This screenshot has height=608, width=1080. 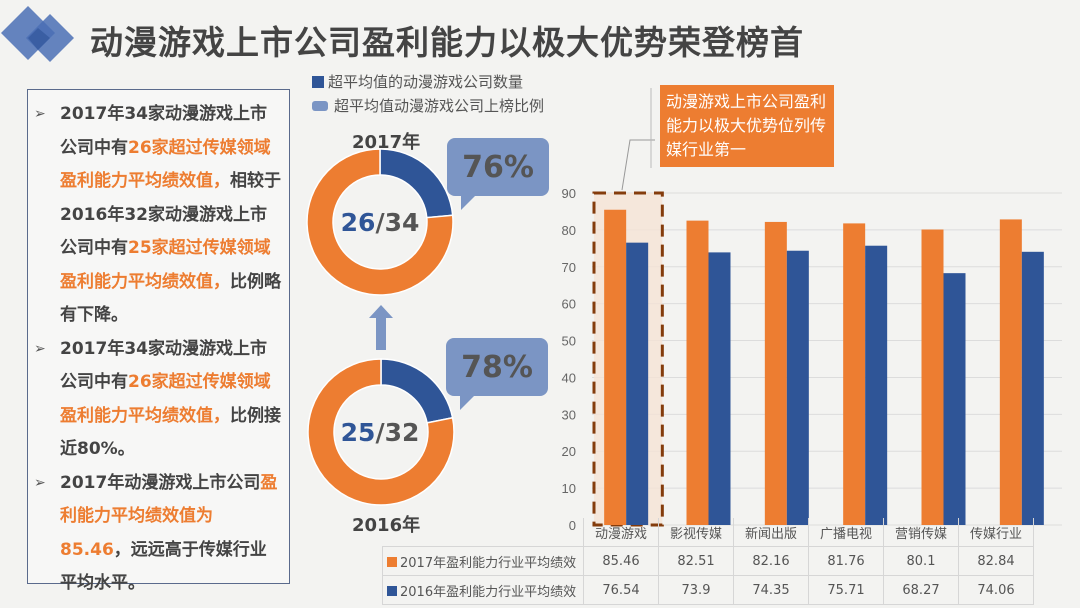 What do you see at coordinates (170, 298) in the screenshot?
I see `body-text: 比例略有下降。` at bounding box center [170, 298].